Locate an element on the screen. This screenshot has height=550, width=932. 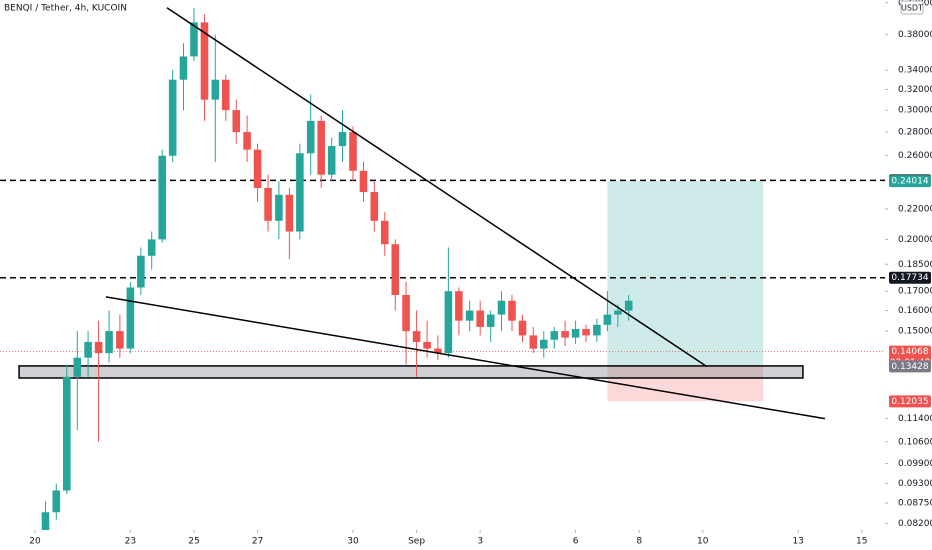
currency-label: USDT is located at coordinates (912, 8).